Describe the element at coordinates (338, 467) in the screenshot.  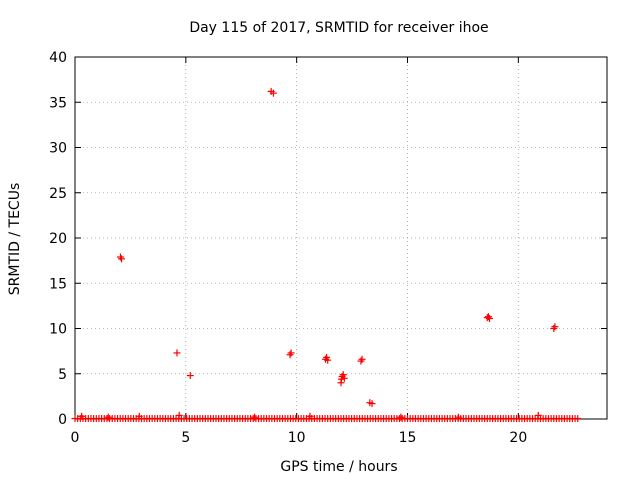
I see `x-axis-label: GPS time / hours` at that location.